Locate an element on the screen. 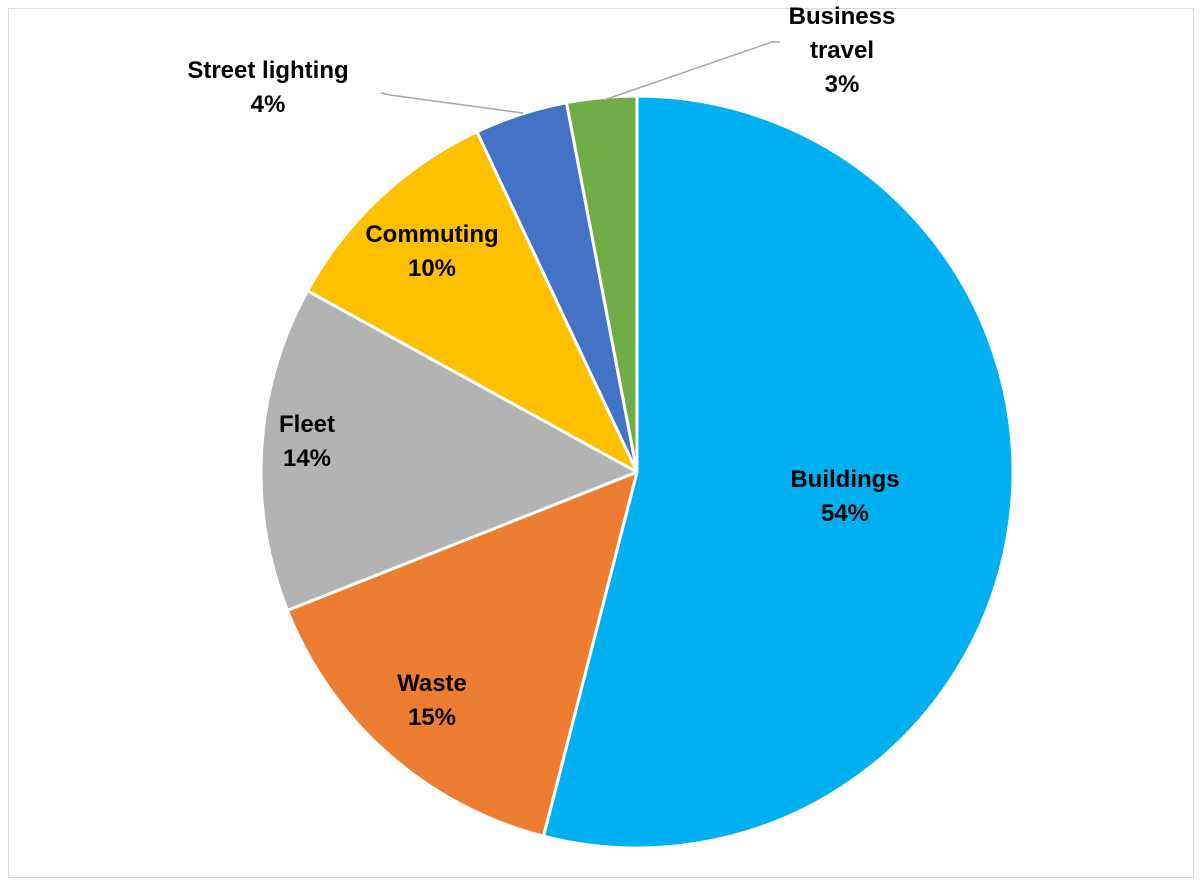 Image resolution: width=1201 pixels, height=882 pixels. pie-slice-commuting is located at coordinates (472, 302).